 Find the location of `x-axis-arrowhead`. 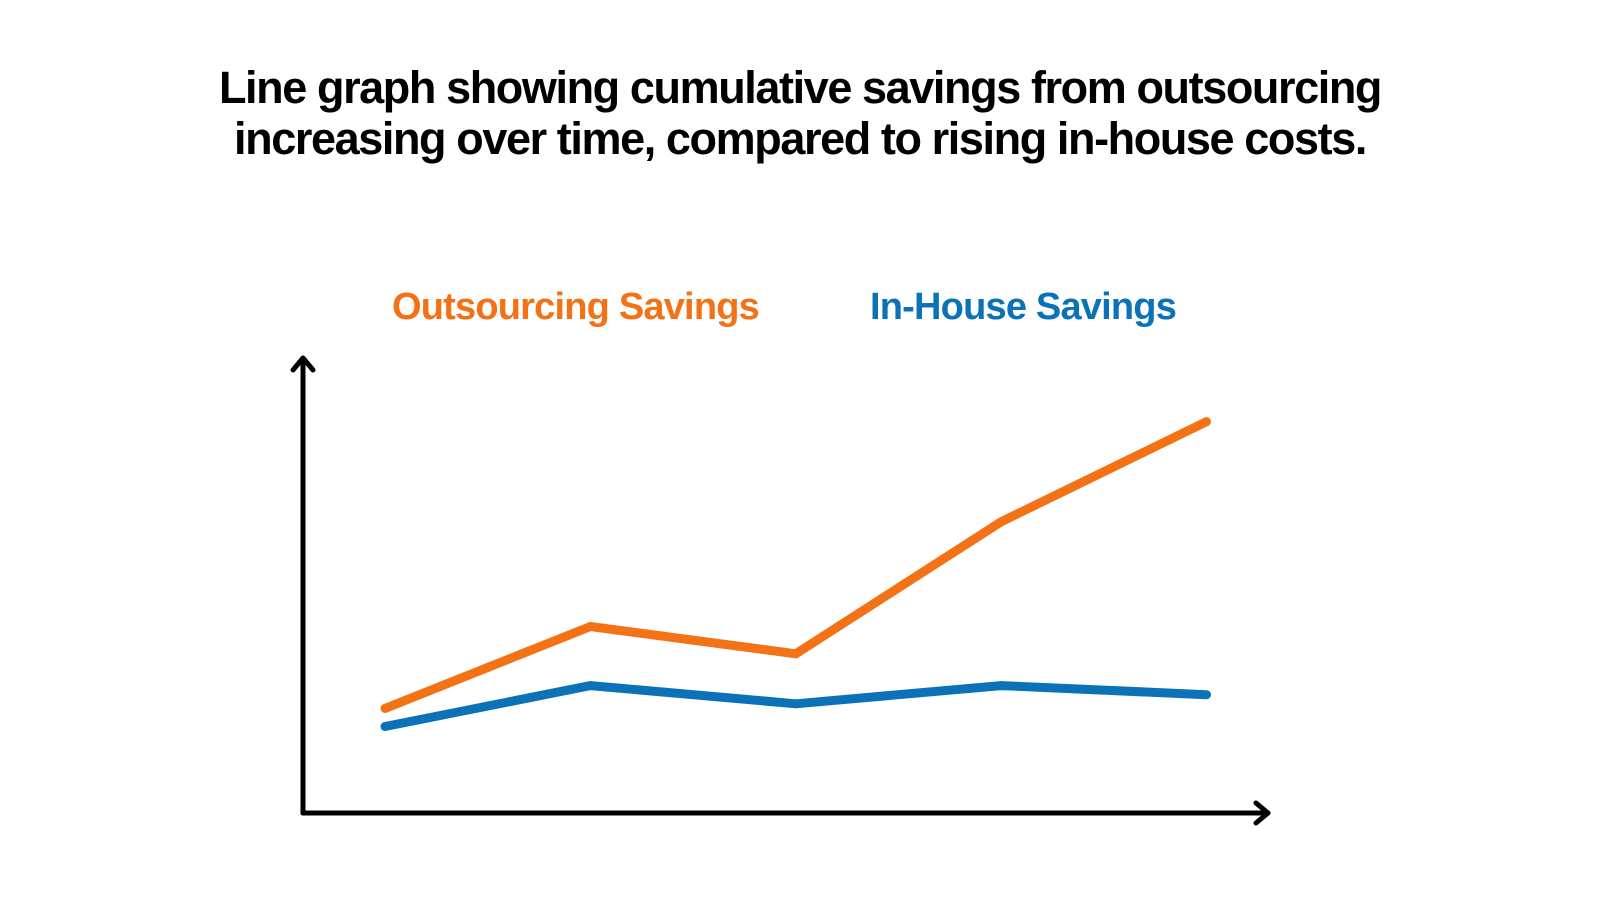

x-axis-arrowhead is located at coordinates (1262, 813).